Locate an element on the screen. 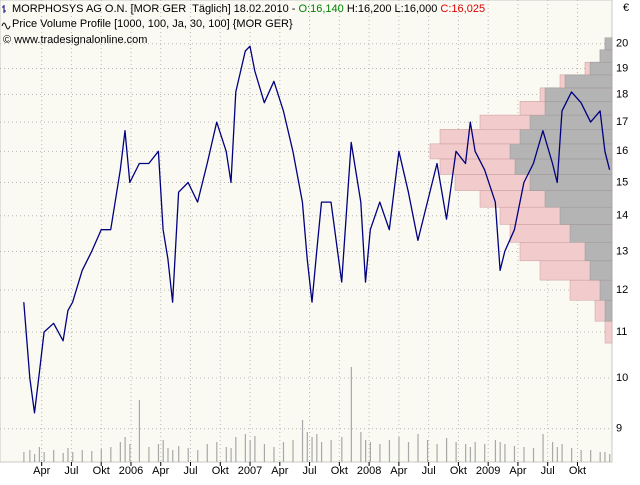 The width and height of the screenshot is (640, 485). x-tick-label: 2006 is located at coordinates (131, 471).